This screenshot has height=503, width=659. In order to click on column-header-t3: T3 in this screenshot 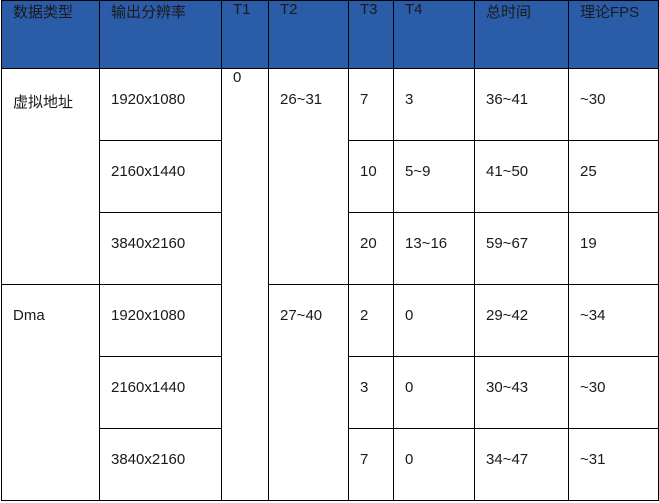, I will do `click(371, 34)`.